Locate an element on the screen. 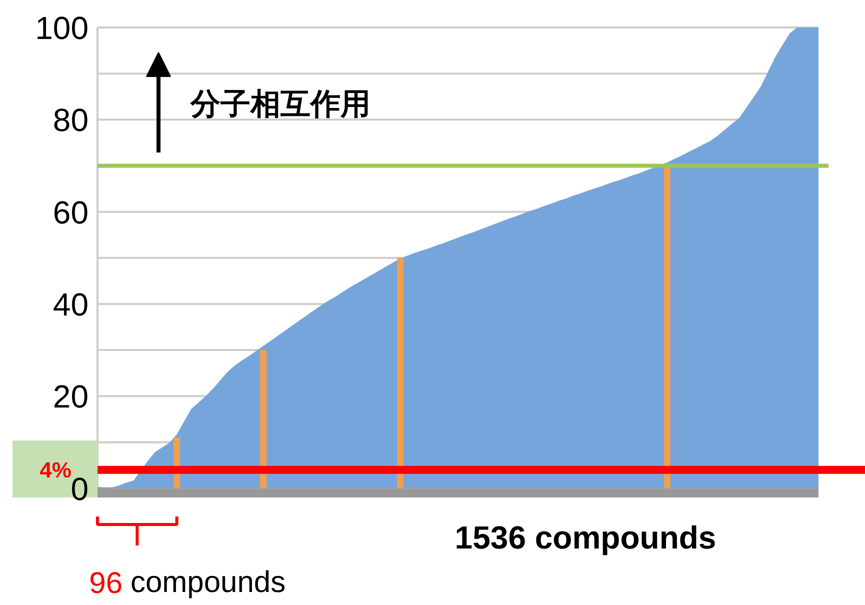 This screenshot has width=865, height=605. y-tick-label: 0 is located at coordinates (79, 488).